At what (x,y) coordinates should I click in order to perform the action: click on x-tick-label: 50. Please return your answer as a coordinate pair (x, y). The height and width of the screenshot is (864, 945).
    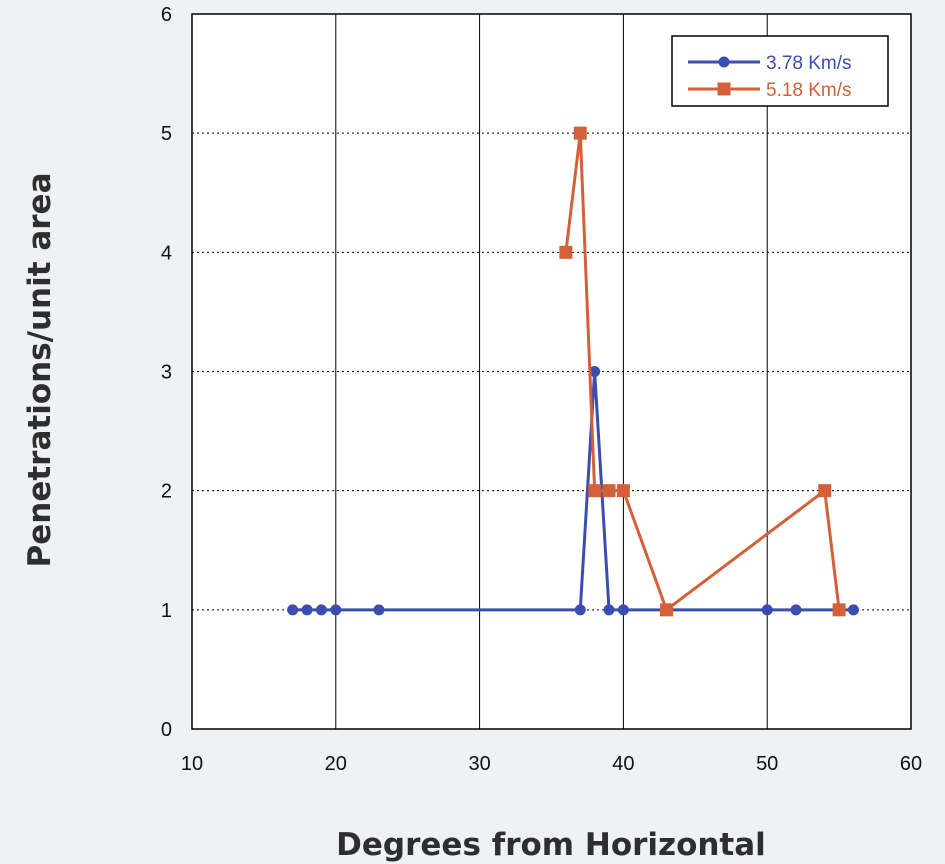
    Looking at the image, I should click on (767, 764).